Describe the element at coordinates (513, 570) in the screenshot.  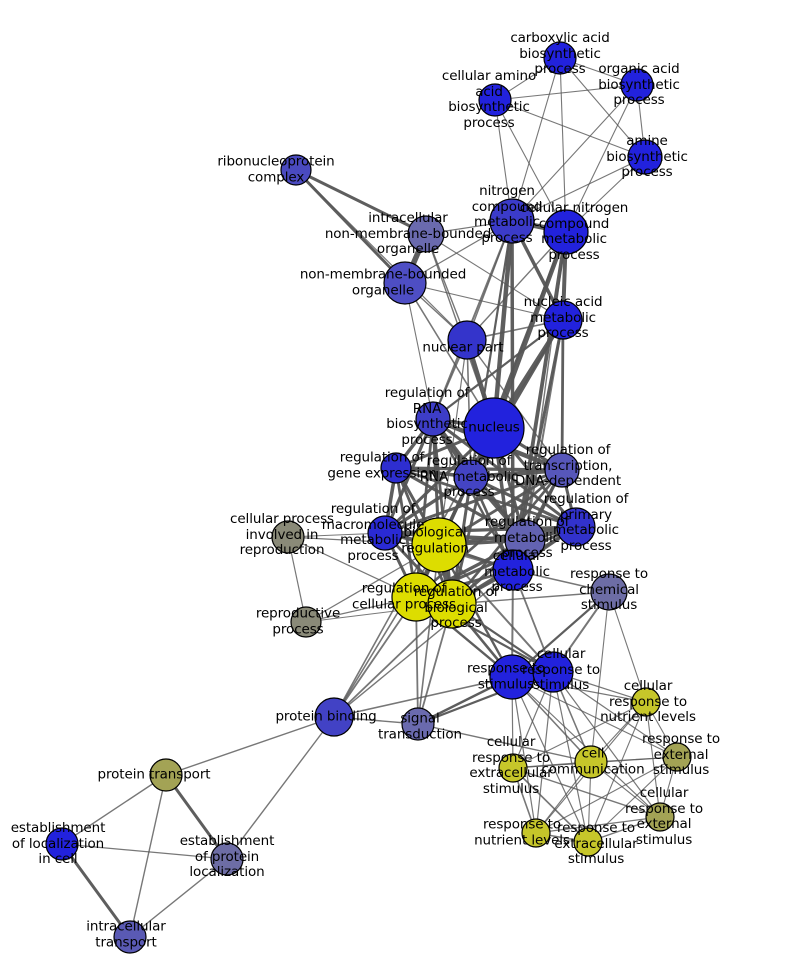
I see `graph-node-cellular-metabolic-process` at that location.